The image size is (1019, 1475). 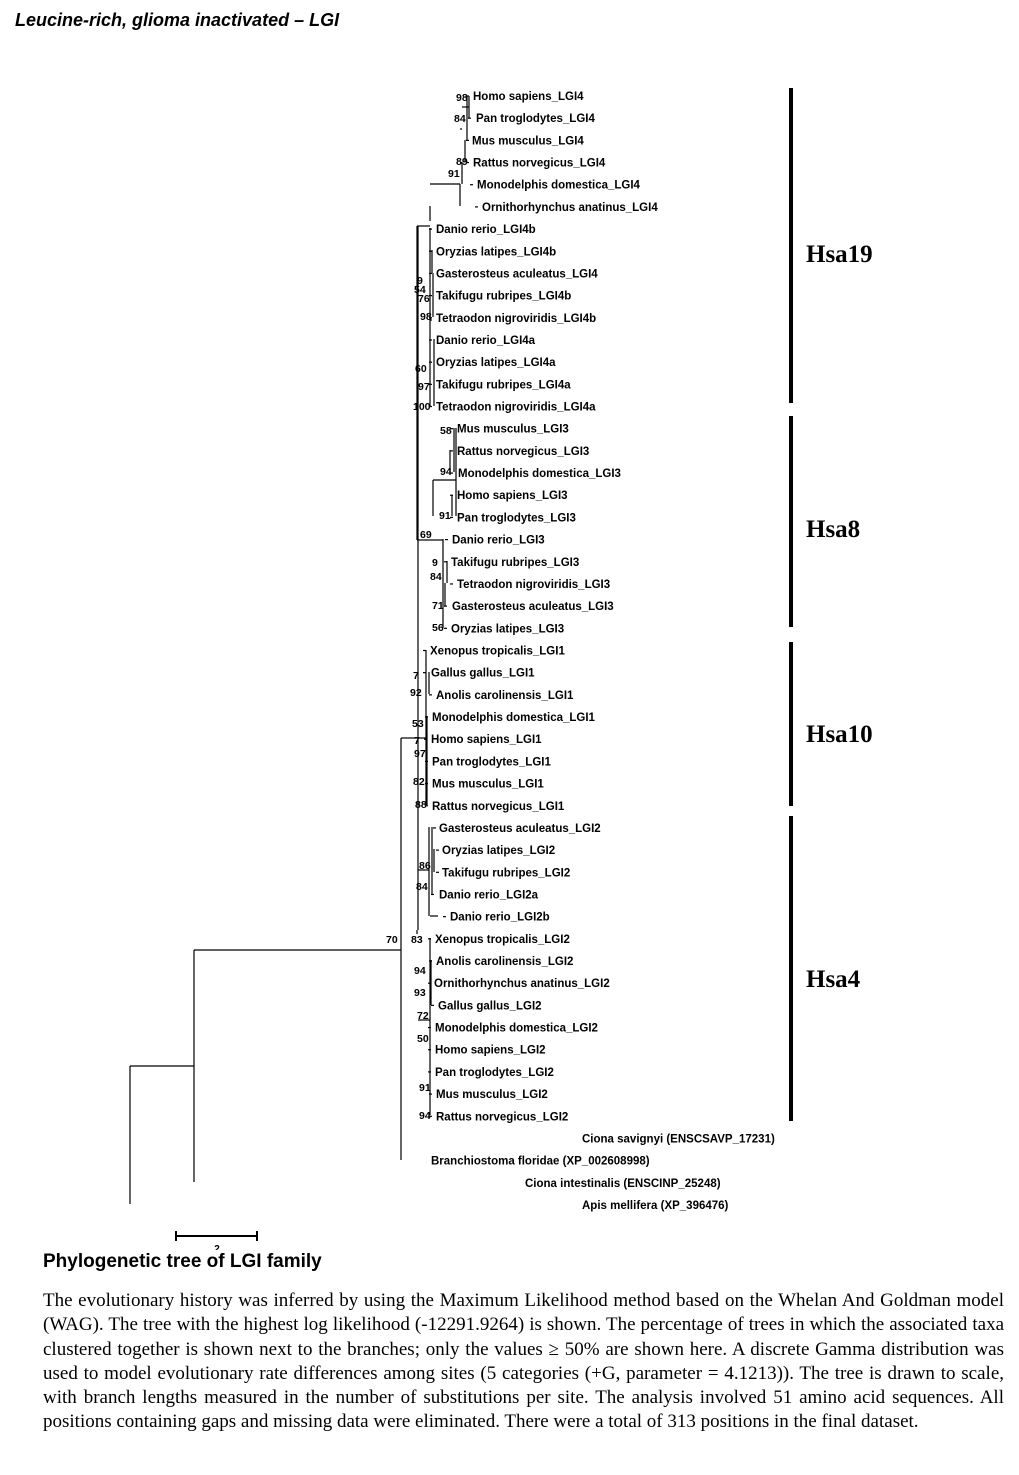 I want to click on bootstrap-value: 76, so click(x=424, y=299).